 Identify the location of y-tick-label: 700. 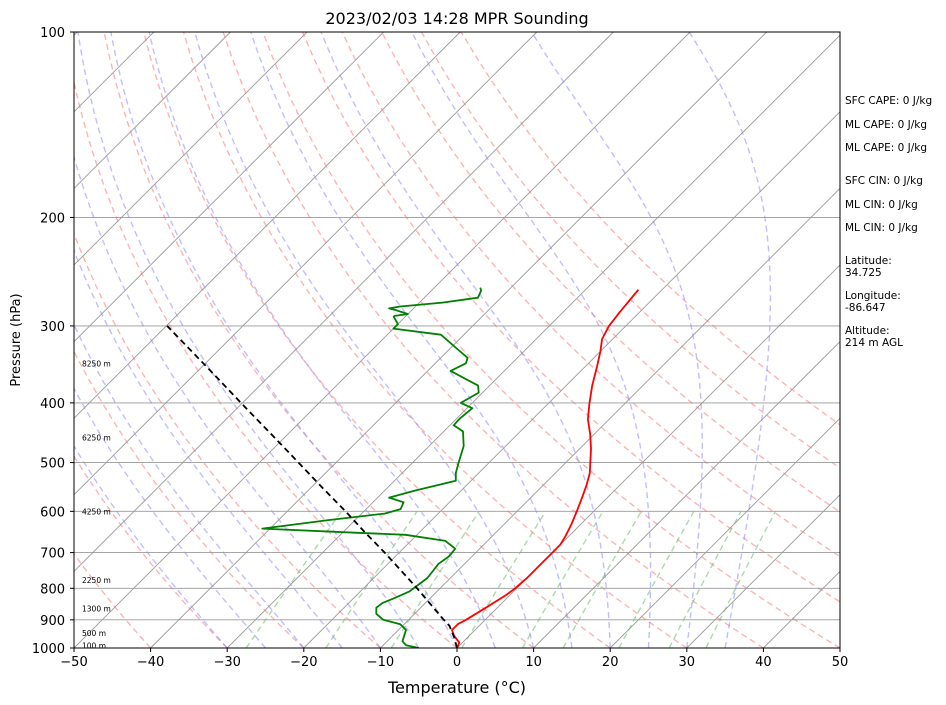
(52, 554).